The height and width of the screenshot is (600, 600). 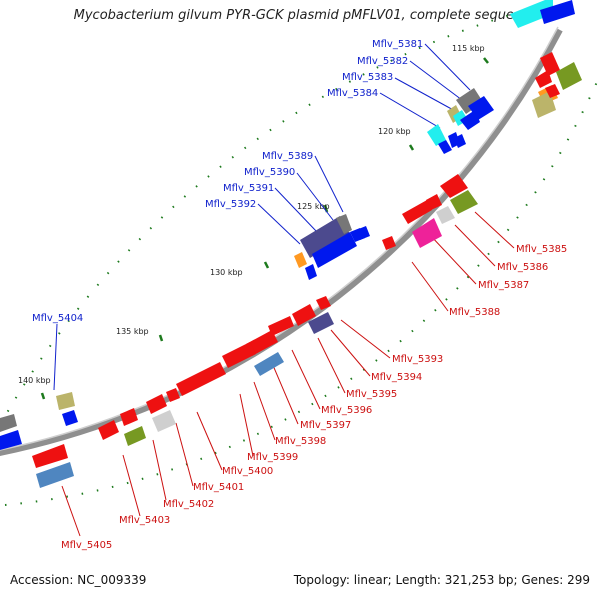 What do you see at coordinates (248, 188) in the screenshot?
I see `gene-label-mflv-5391: Mflv_5391` at bounding box center [248, 188].